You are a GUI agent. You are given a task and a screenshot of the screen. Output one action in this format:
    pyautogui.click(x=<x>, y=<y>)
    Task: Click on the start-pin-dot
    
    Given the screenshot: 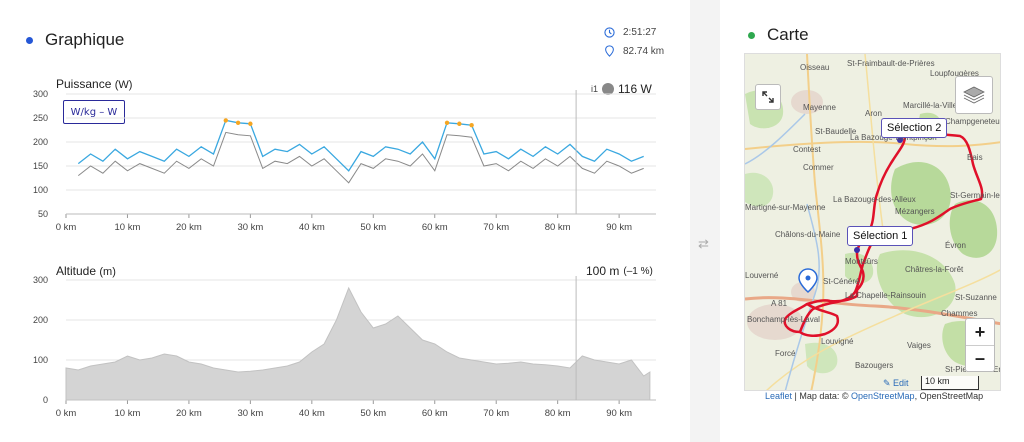 What is the action you would take?
    pyautogui.click(x=808, y=278)
    